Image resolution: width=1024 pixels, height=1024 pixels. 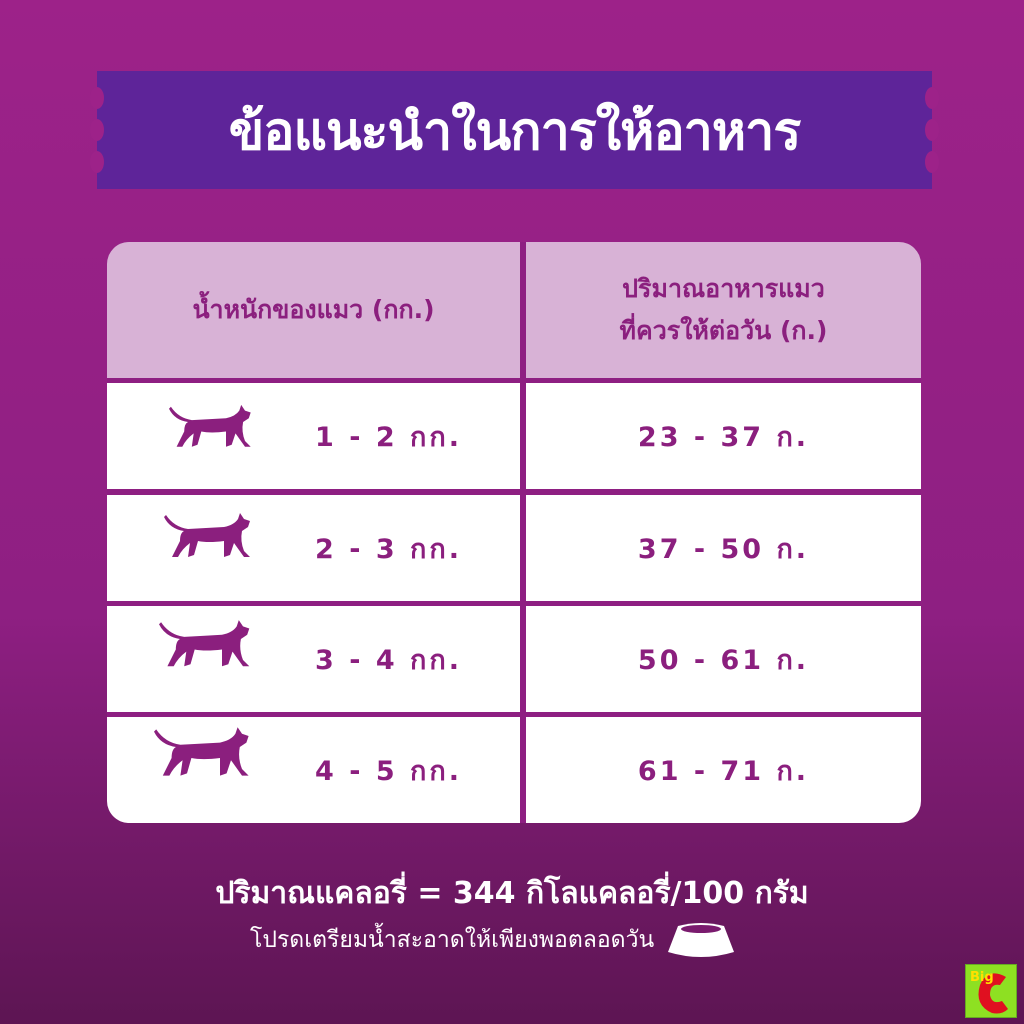 What do you see at coordinates (452, 940) in the screenshot?
I see `water-text: โปรดเตรียมน้ำสะอาดให้เพียงพอตลอดวัน` at bounding box center [452, 940].